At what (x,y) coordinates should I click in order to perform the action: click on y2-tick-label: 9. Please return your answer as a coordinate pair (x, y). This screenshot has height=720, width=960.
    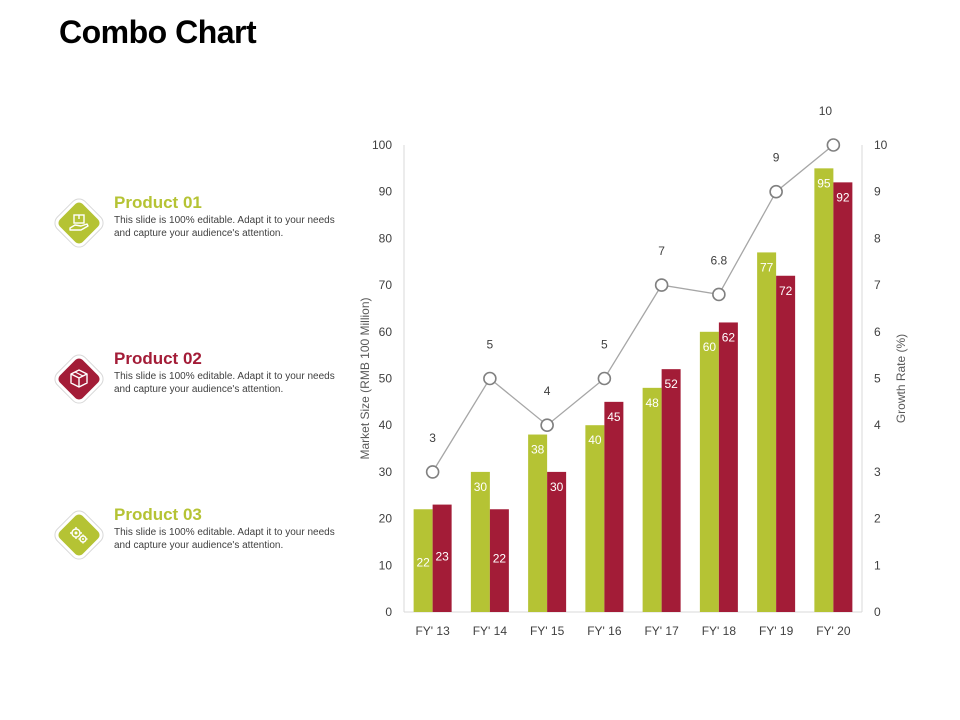
    Looking at the image, I should click on (877, 192).